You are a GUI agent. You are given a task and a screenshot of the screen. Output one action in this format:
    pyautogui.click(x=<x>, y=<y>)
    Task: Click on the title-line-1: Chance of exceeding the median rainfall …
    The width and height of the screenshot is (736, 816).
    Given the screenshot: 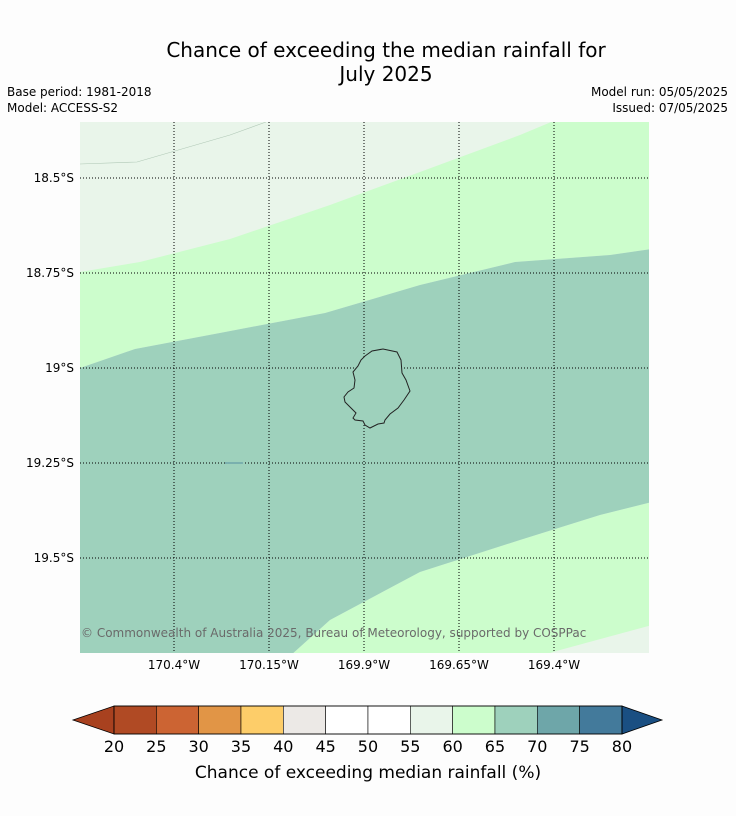 What is the action you would take?
    pyautogui.click(x=386, y=50)
    